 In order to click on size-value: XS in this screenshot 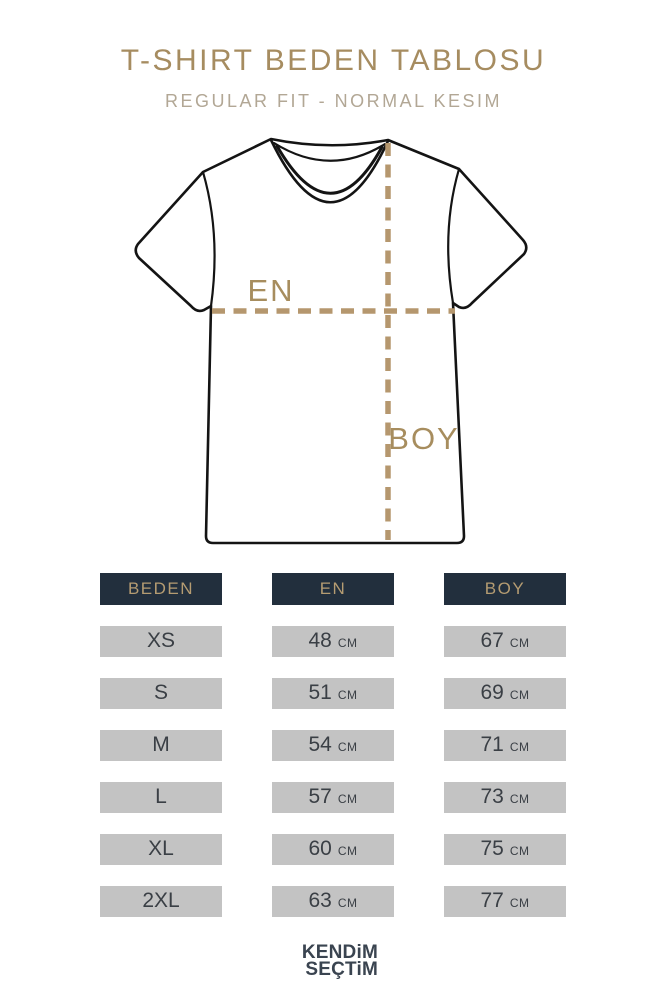, I will do `click(160, 640)`.